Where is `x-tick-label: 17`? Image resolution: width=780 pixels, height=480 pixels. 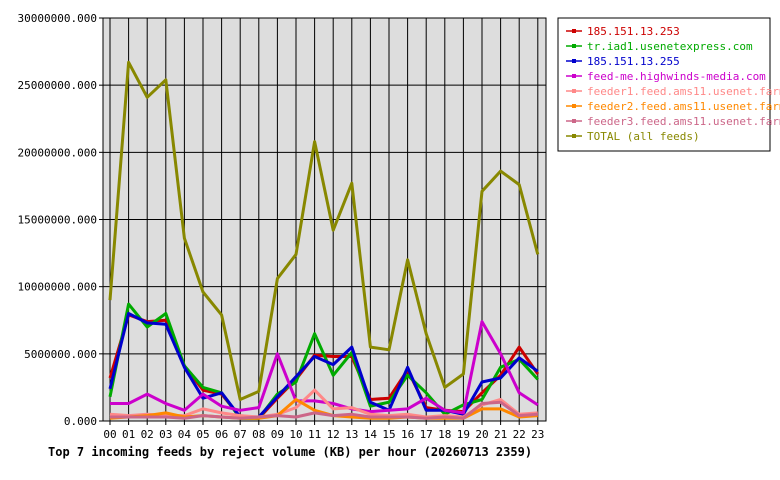
x-tick-label: 17 is located at coordinates (426, 434).